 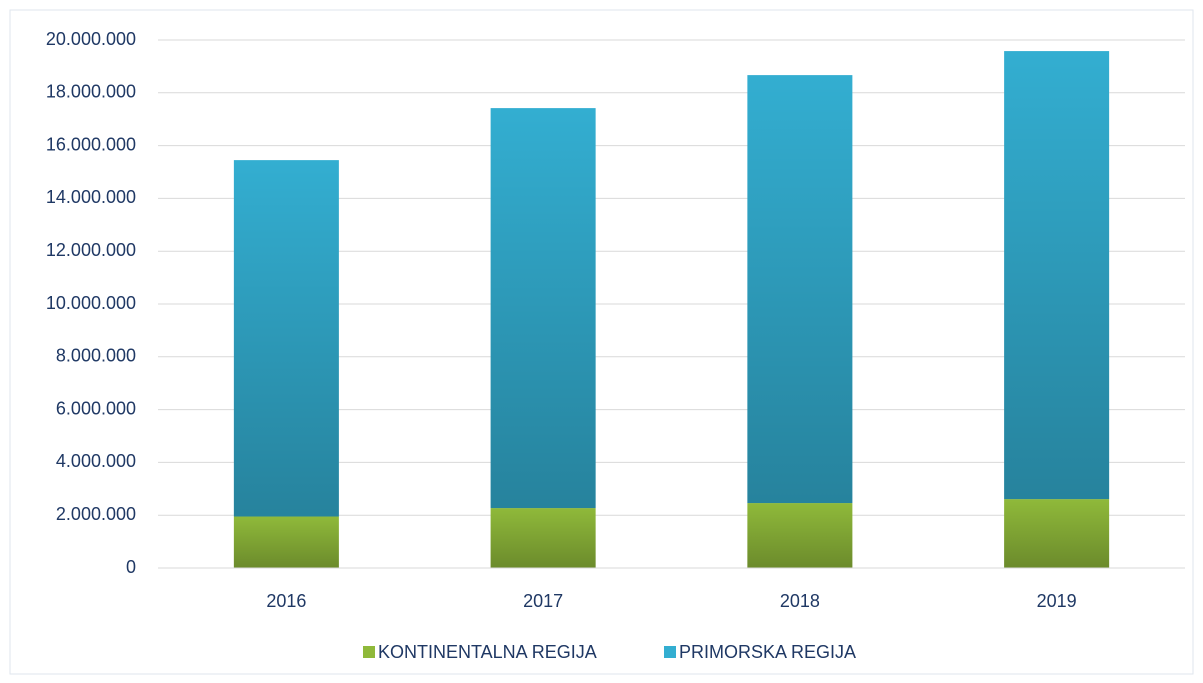 What do you see at coordinates (91, 39) in the screenshot?
I see `y-tick-label: 20.000.000` at bounding box center [91, 39].